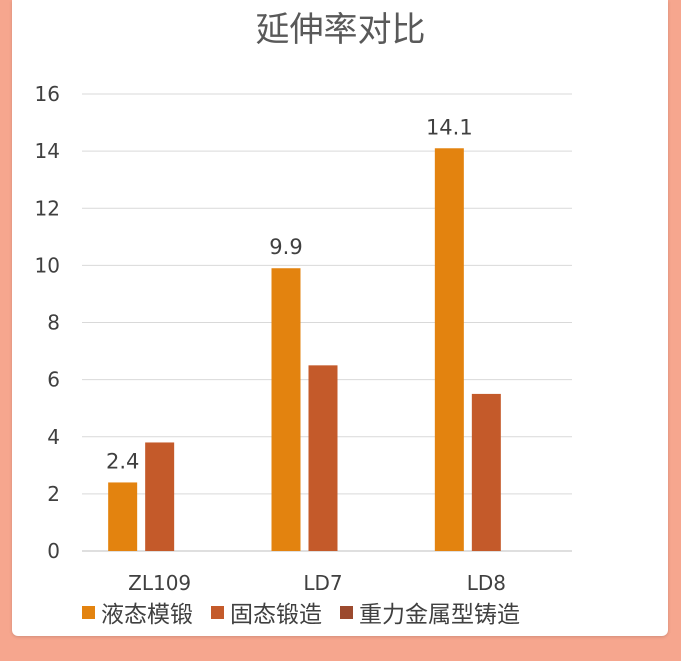  What do you see at coordinates (285, 247) in the screenshot?
I see `data-label-LD7: 9.9` at bounding box center [285, 247].